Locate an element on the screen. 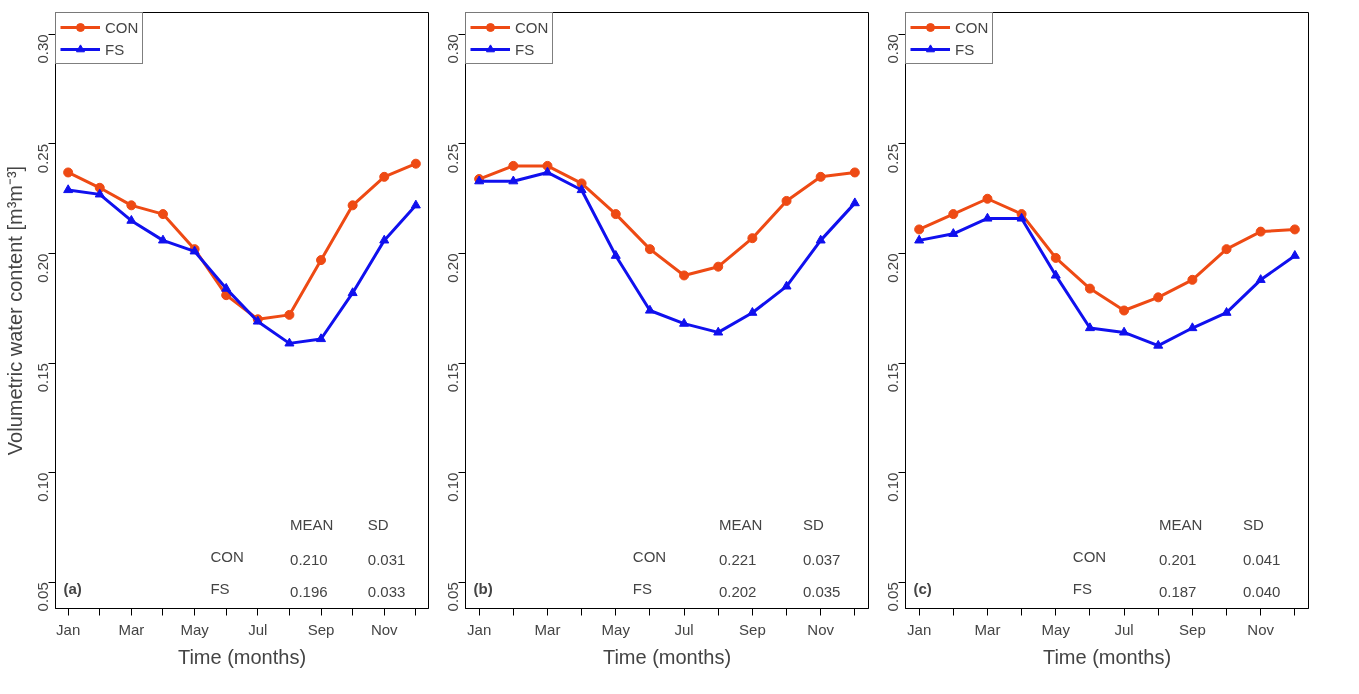  annotation: 0.035 is located at coordinates (821, 591).